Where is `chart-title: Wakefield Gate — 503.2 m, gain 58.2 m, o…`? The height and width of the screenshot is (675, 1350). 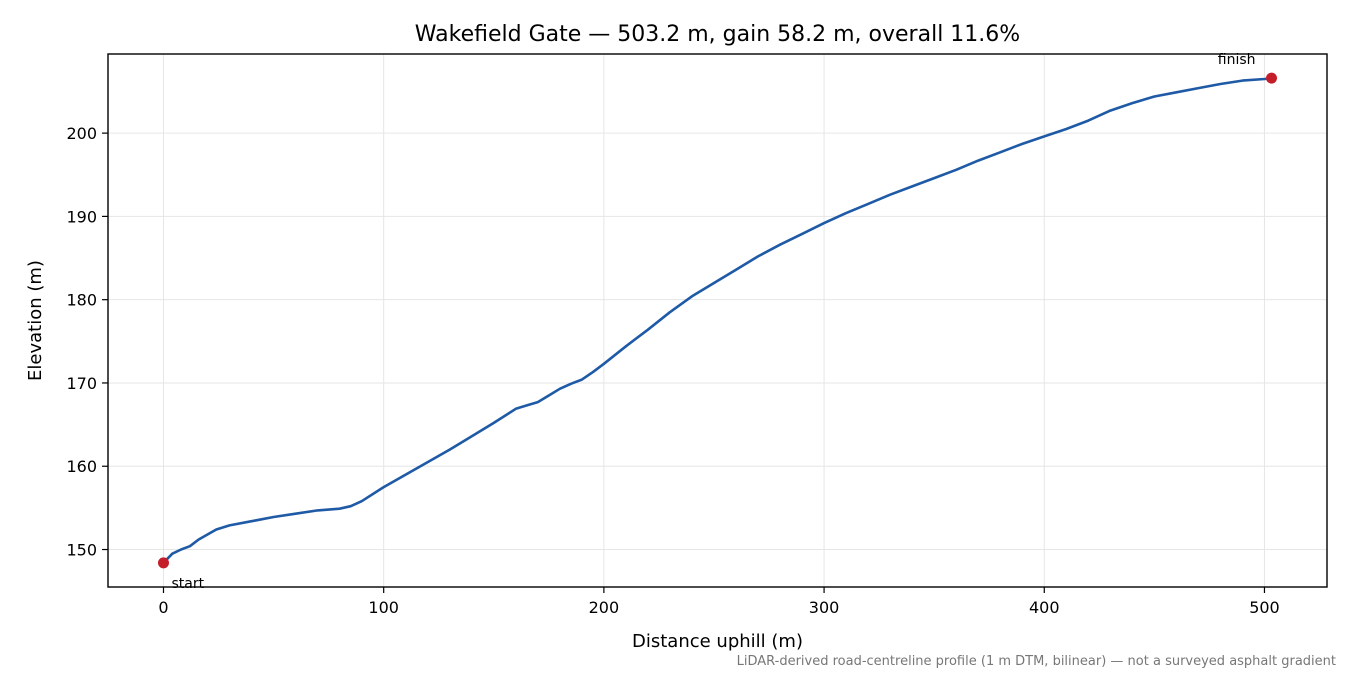 chart-title: Wakefield Gate — 503.2 m, gain 58.2 m, o… is located at coordinates (717, 34).